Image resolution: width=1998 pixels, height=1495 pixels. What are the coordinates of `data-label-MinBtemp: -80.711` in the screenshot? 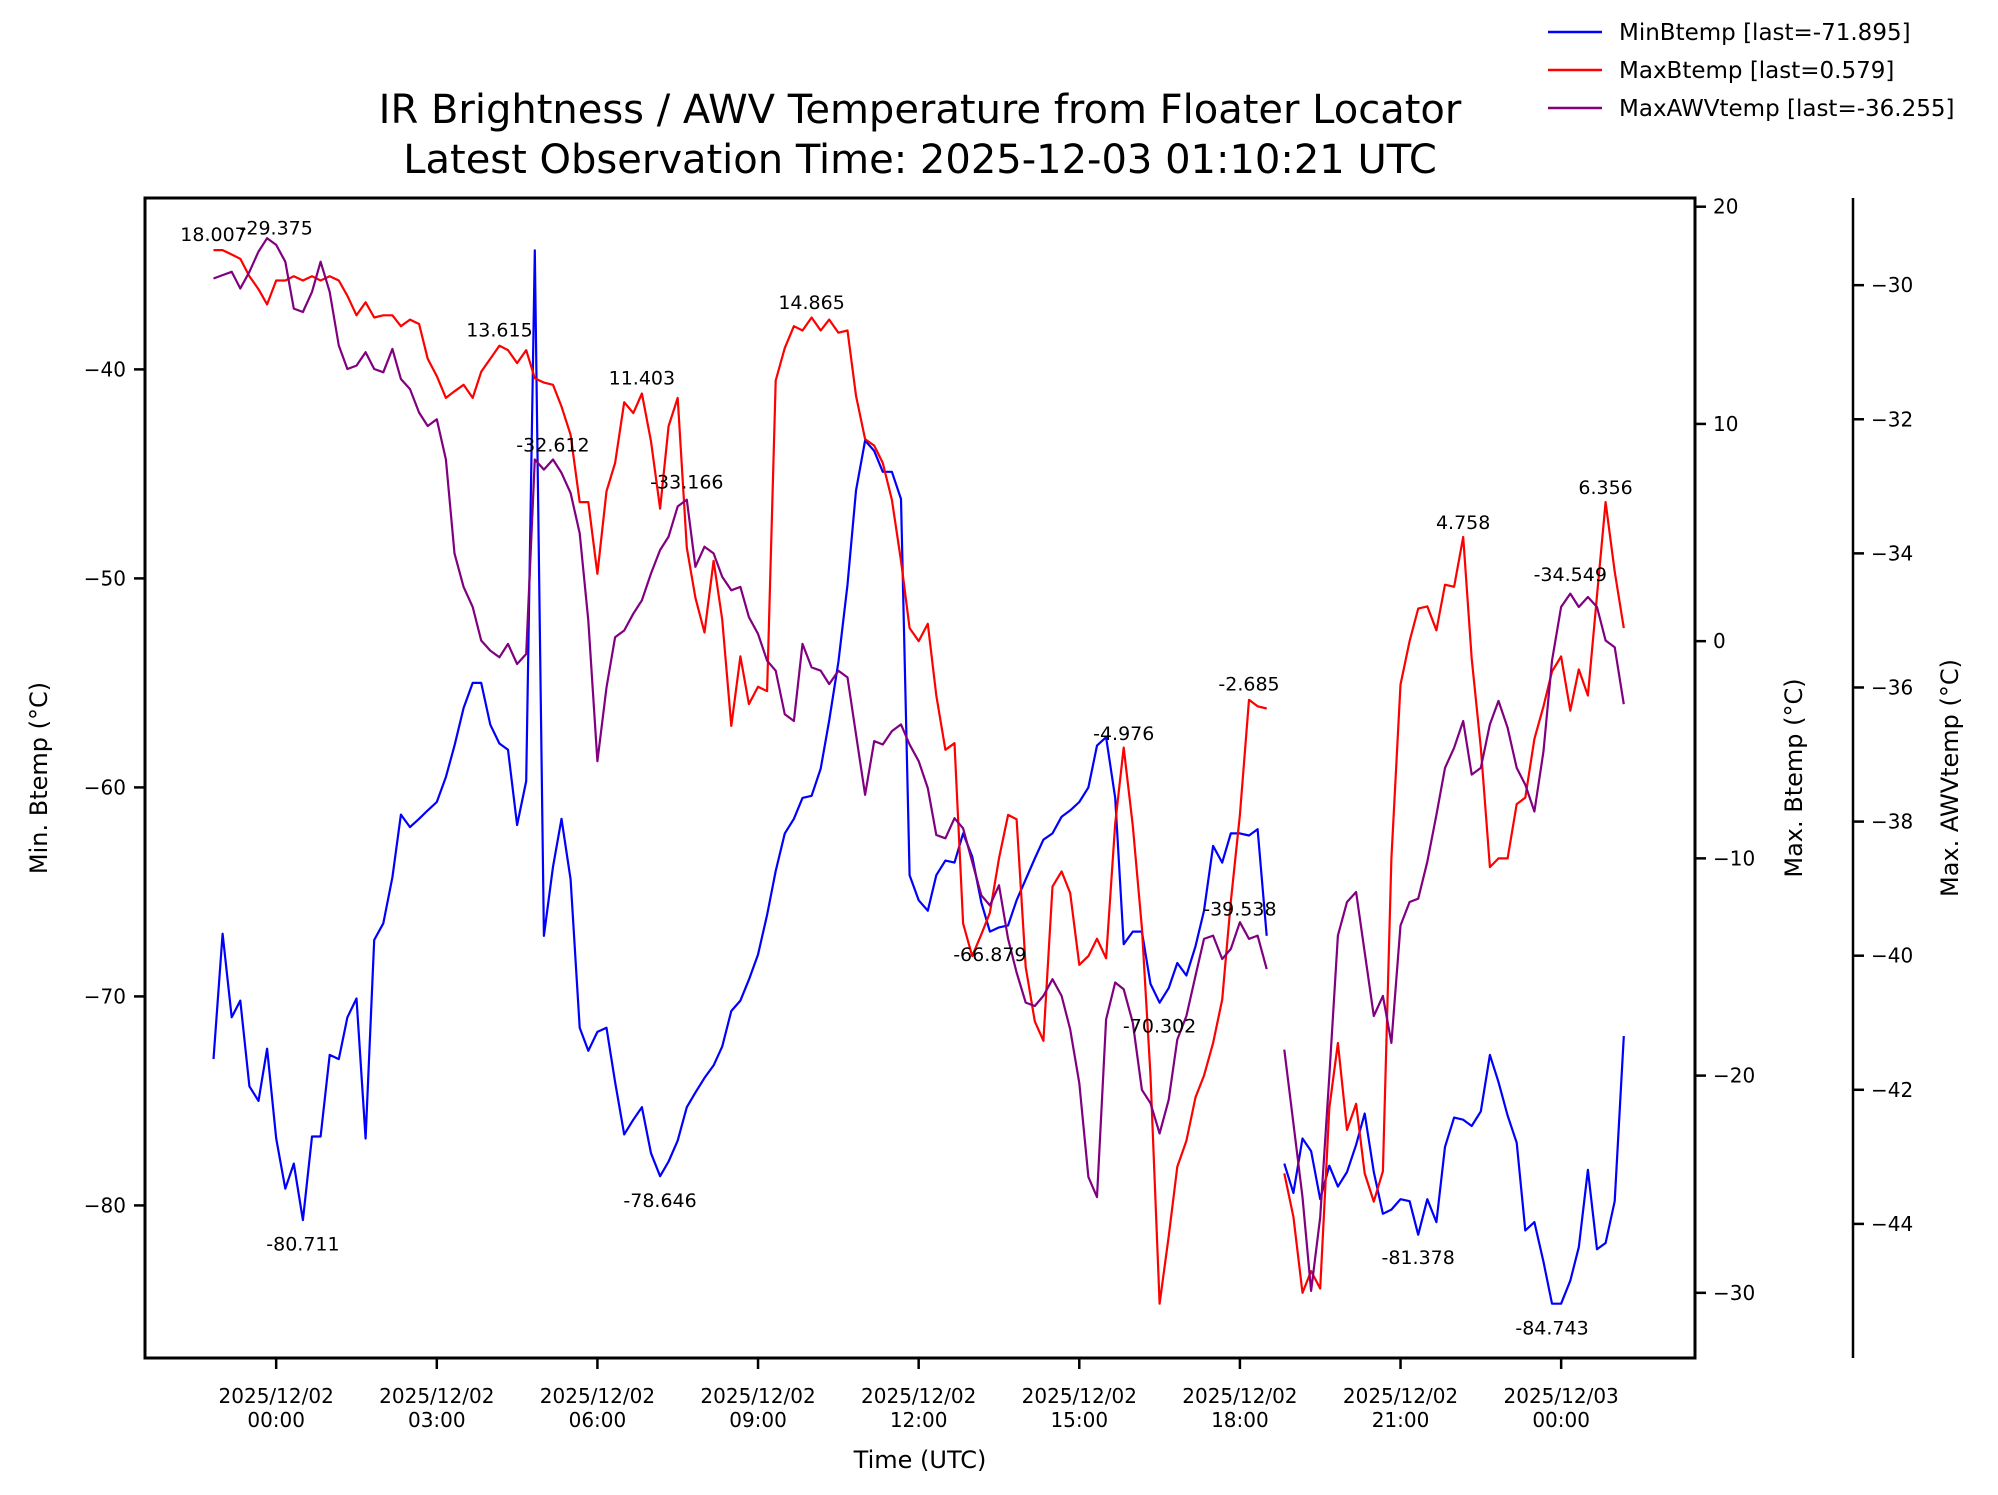 It's located at (302, 1244).